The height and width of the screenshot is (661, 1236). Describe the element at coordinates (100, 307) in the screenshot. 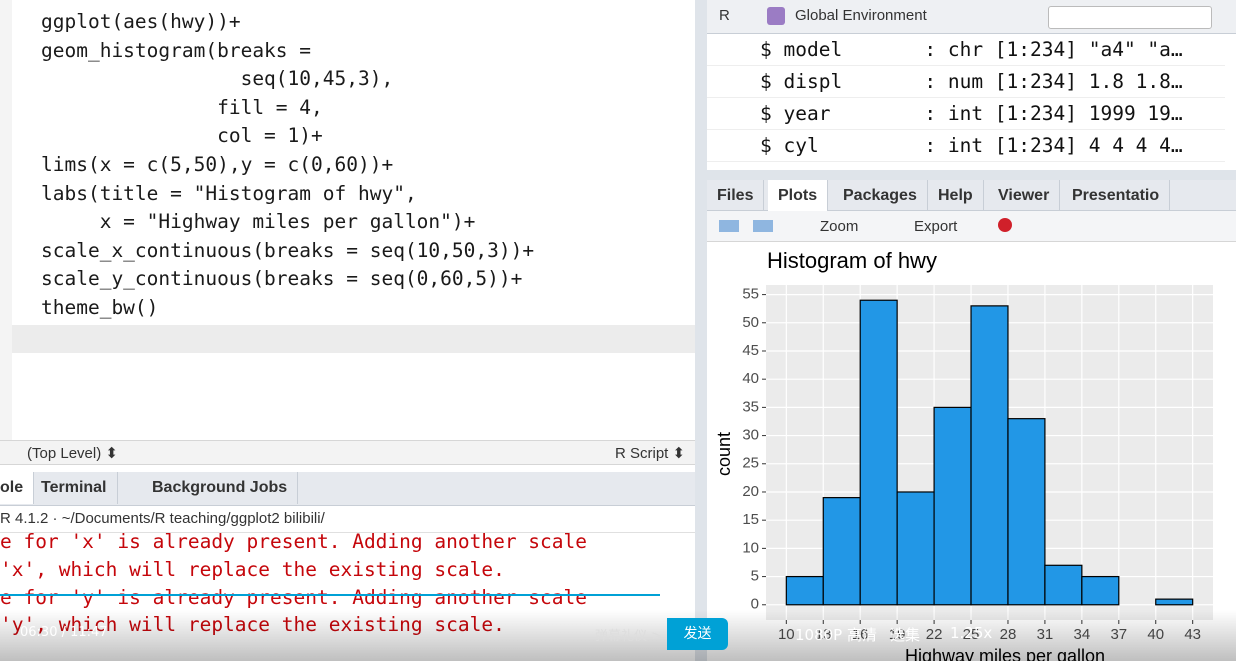

I see `code-line: theme_bw()` at that location.